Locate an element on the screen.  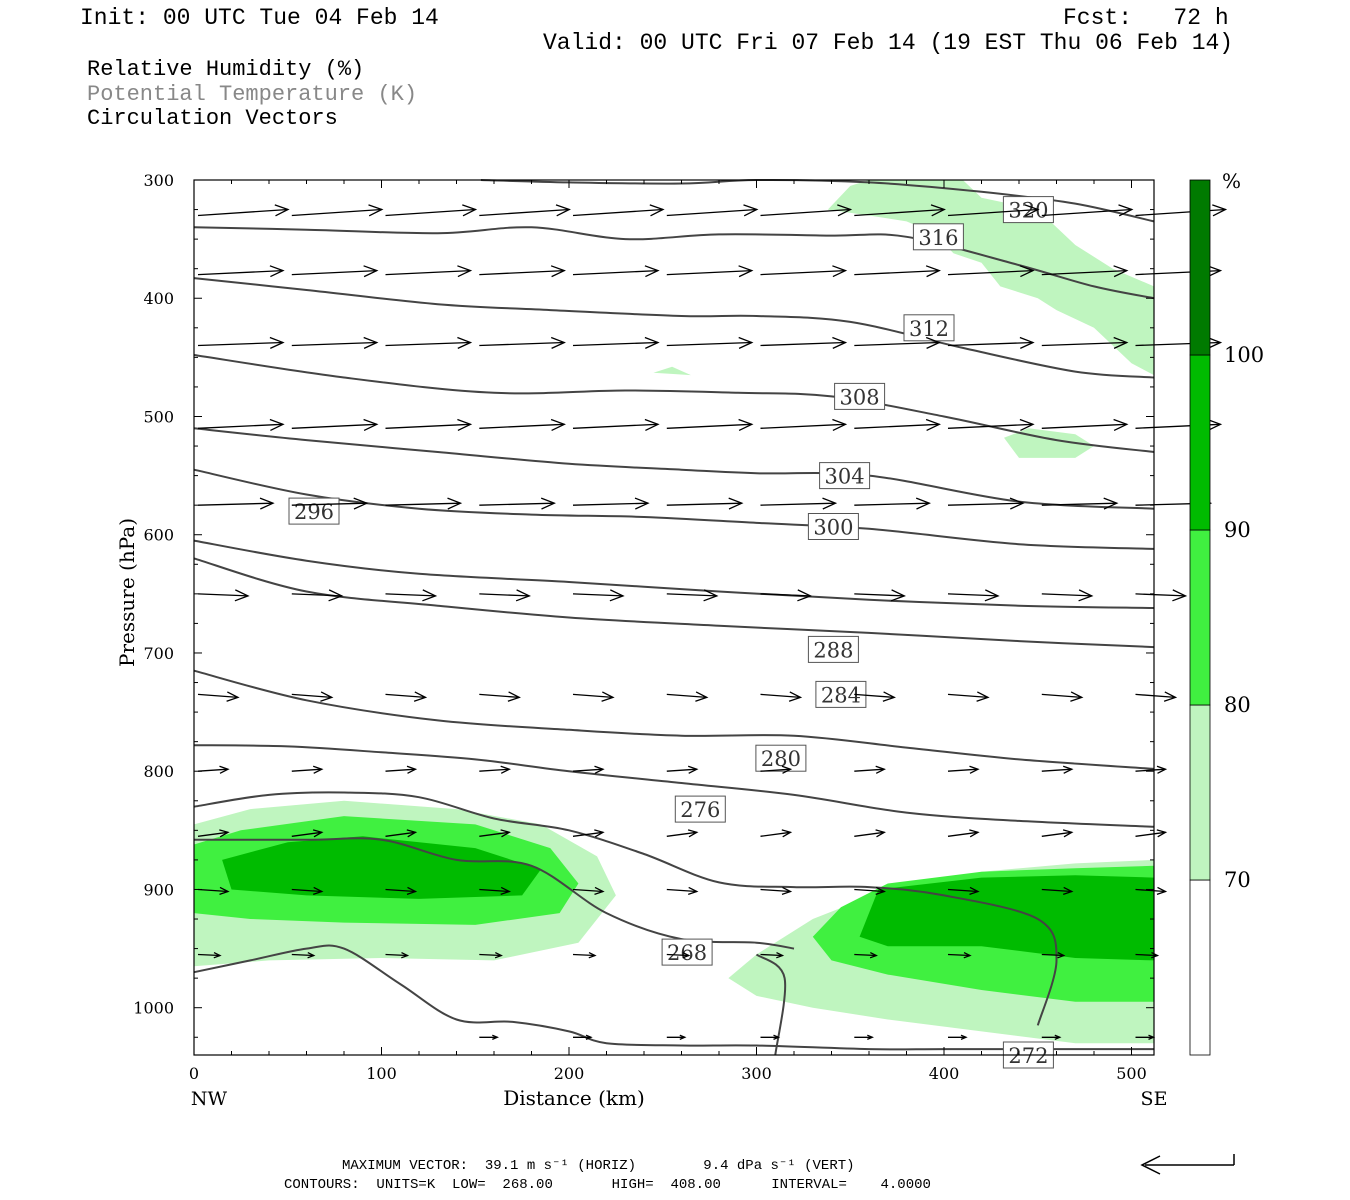
colorbar-label: 90 is located at coordinates (1237, 530).